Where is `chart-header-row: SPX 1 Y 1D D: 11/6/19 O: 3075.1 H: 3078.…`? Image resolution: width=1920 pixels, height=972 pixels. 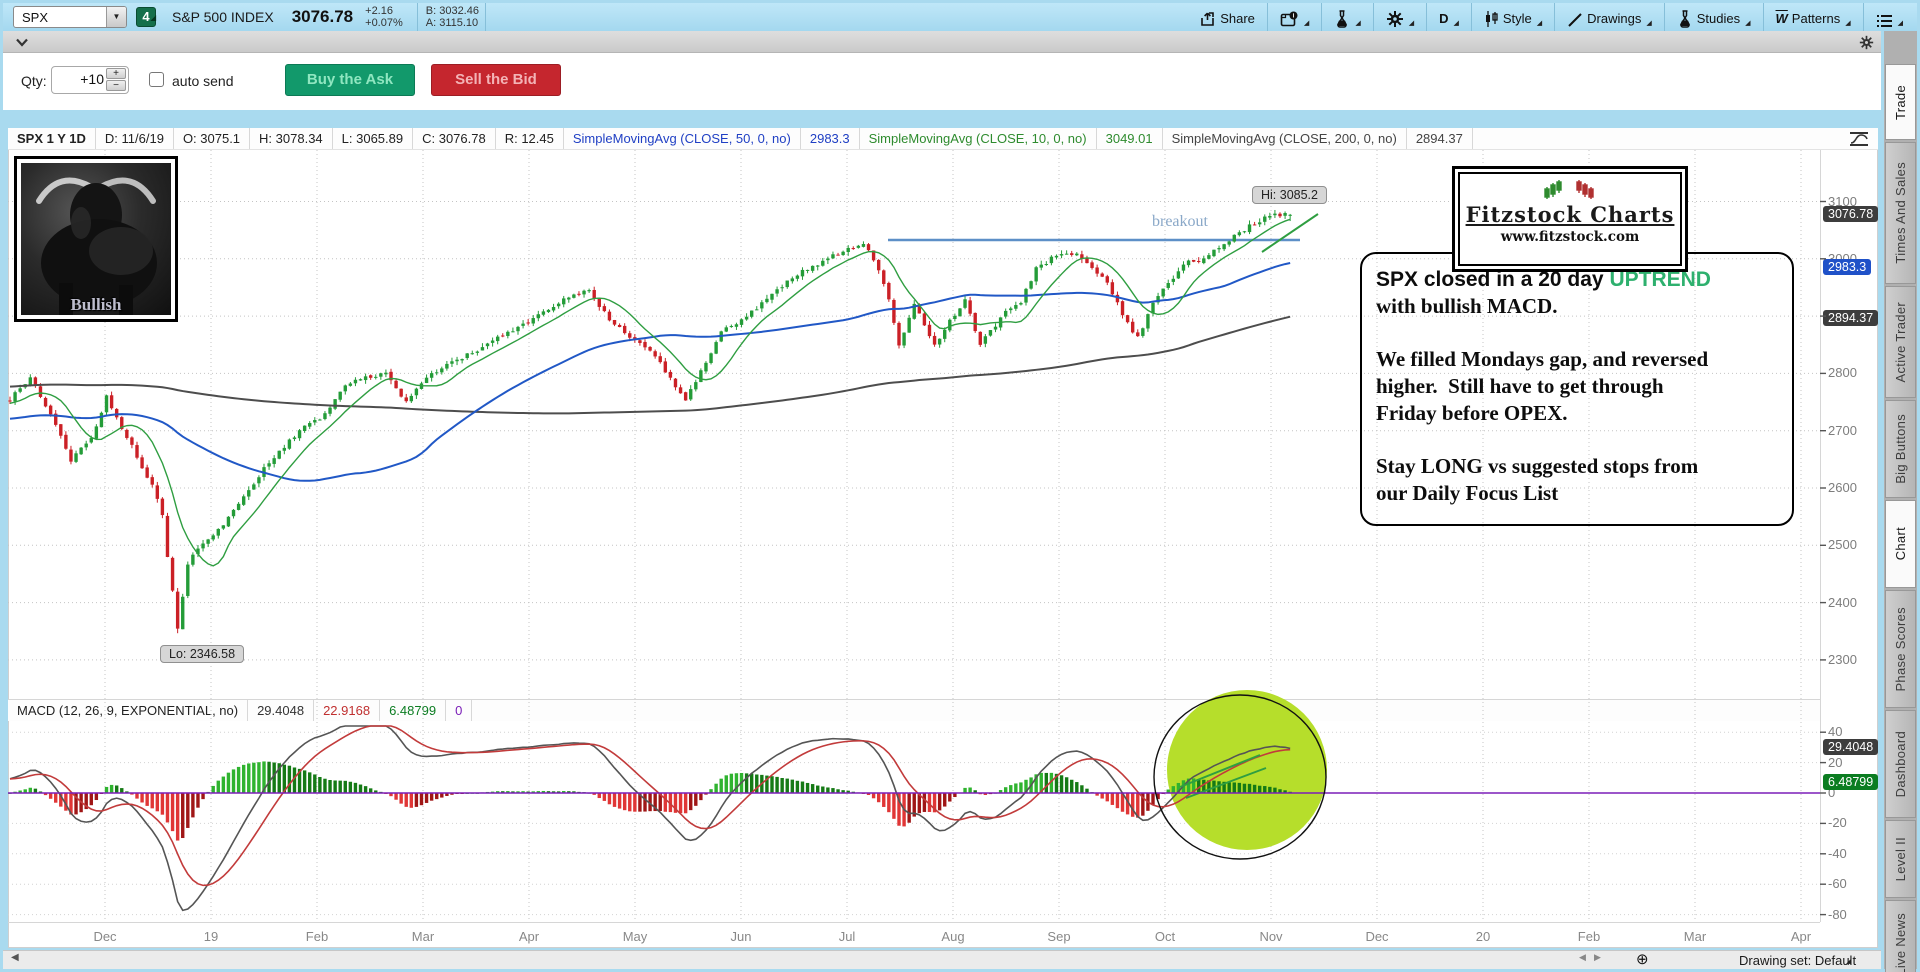 chart-header-row: SPX 1 Y 1D D: 11/6/19 O: 3075.1 H: 3078.… is located at coordinates (943, 139).